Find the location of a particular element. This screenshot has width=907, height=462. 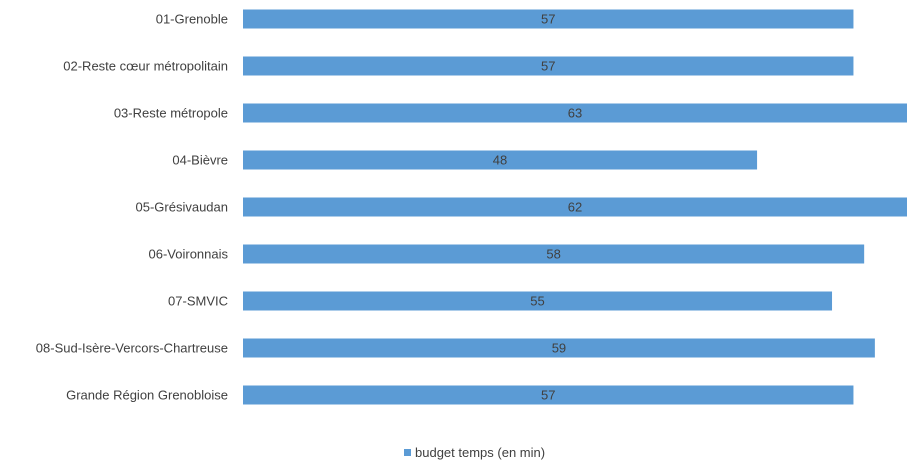

legend-swatch is located at coordinates (407, 452).